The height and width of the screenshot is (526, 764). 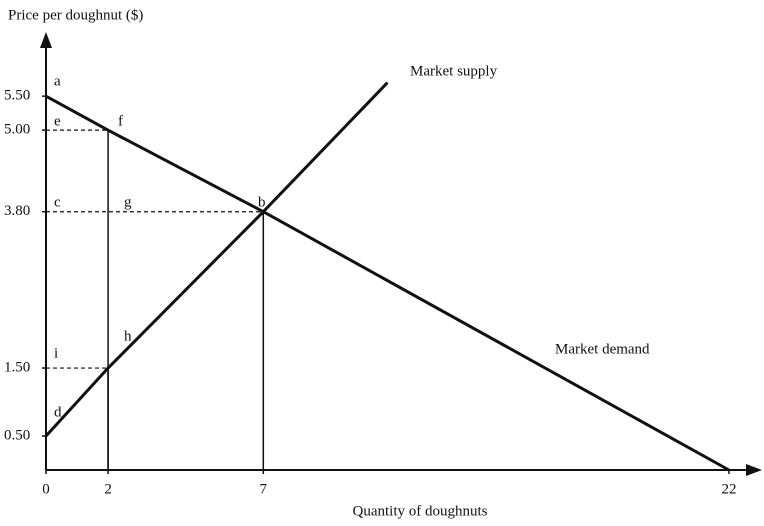 What do you see at coordinates (264, 489) in the screenshot?
I see `x-tick-label: 7` at bounding box center [264, 489].